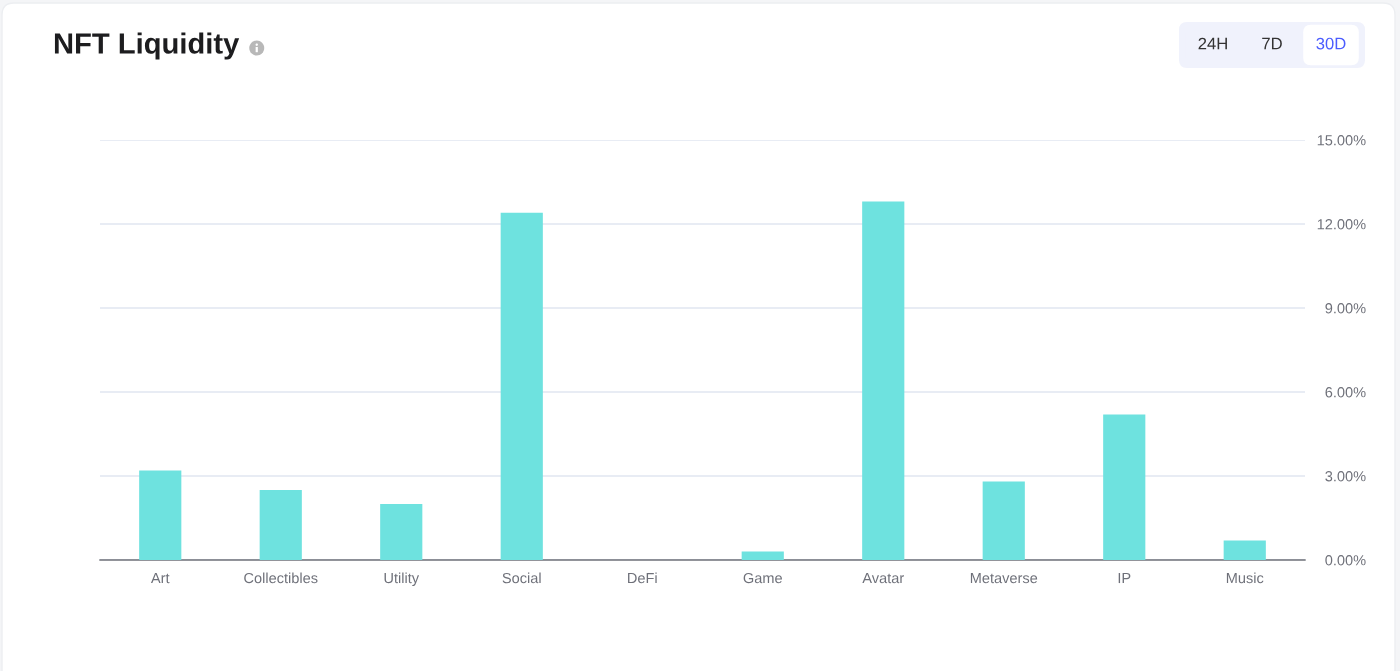  I want to click on x-tick-label: Utility, so click(402, 579).